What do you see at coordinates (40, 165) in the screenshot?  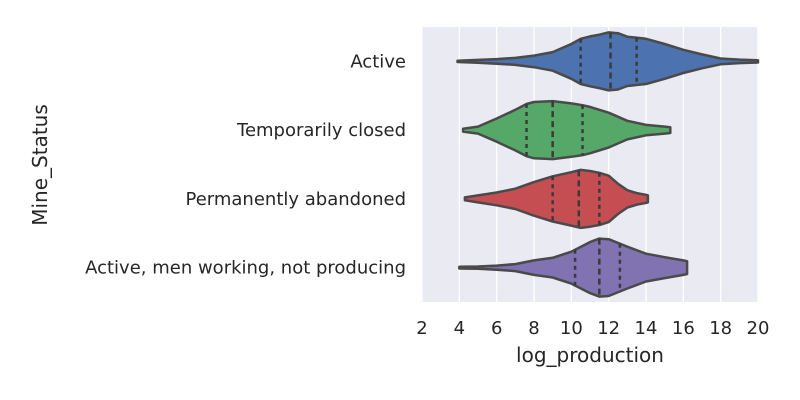 I see `y-axis-label: Mine_Status` at bounding box center [40, 165].